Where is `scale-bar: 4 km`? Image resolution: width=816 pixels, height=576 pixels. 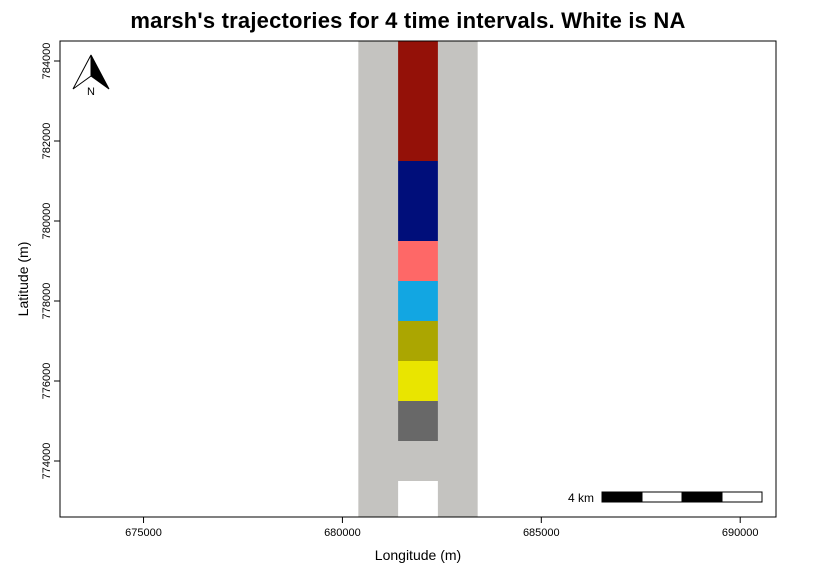 scale-bar: 4 km is located at coordinates (665, 498).